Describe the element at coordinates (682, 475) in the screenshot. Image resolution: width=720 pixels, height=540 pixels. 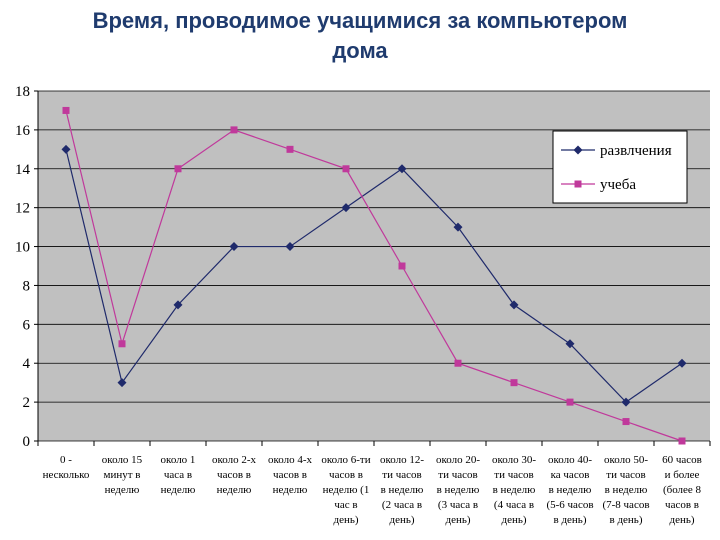
I see `x-tick-label-line: и более` at that location.